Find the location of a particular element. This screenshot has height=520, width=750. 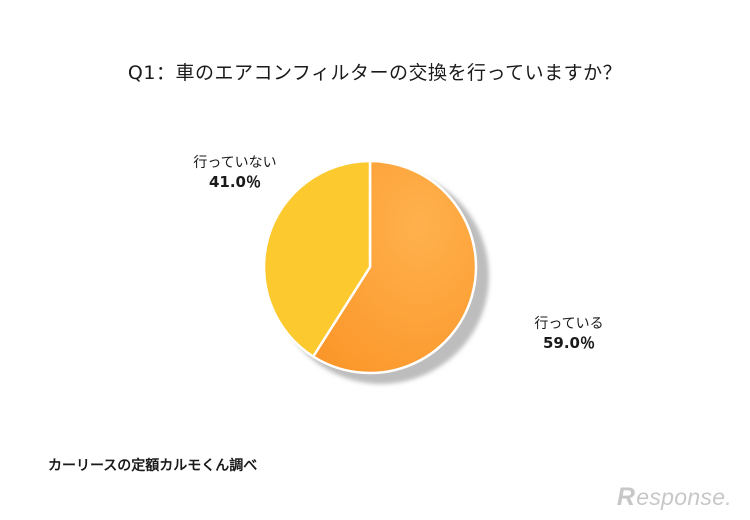

logo-text: esponse. is located at coordinates (684, 497).